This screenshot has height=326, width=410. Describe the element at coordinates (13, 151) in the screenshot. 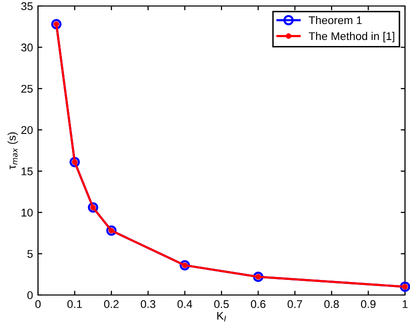

I see `y-axis-title: τ$_{max}$ (s)` at that location.